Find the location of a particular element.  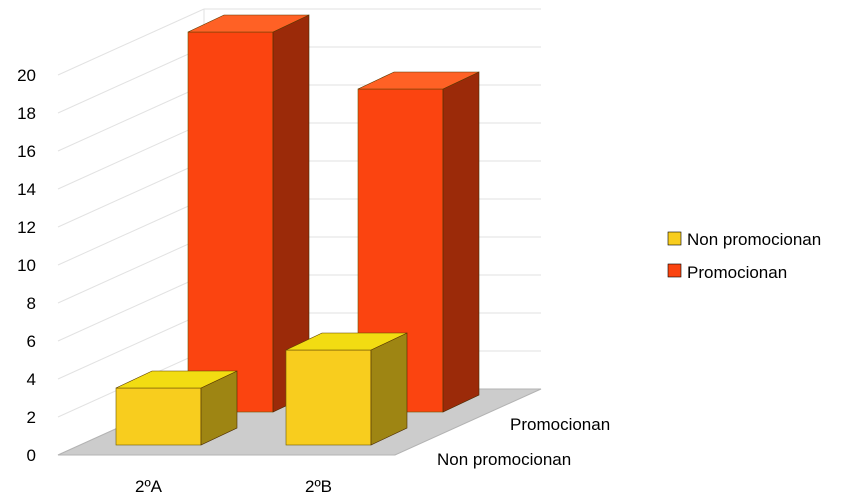

y-tick-label: 10 is located at coordinates (26, 265).